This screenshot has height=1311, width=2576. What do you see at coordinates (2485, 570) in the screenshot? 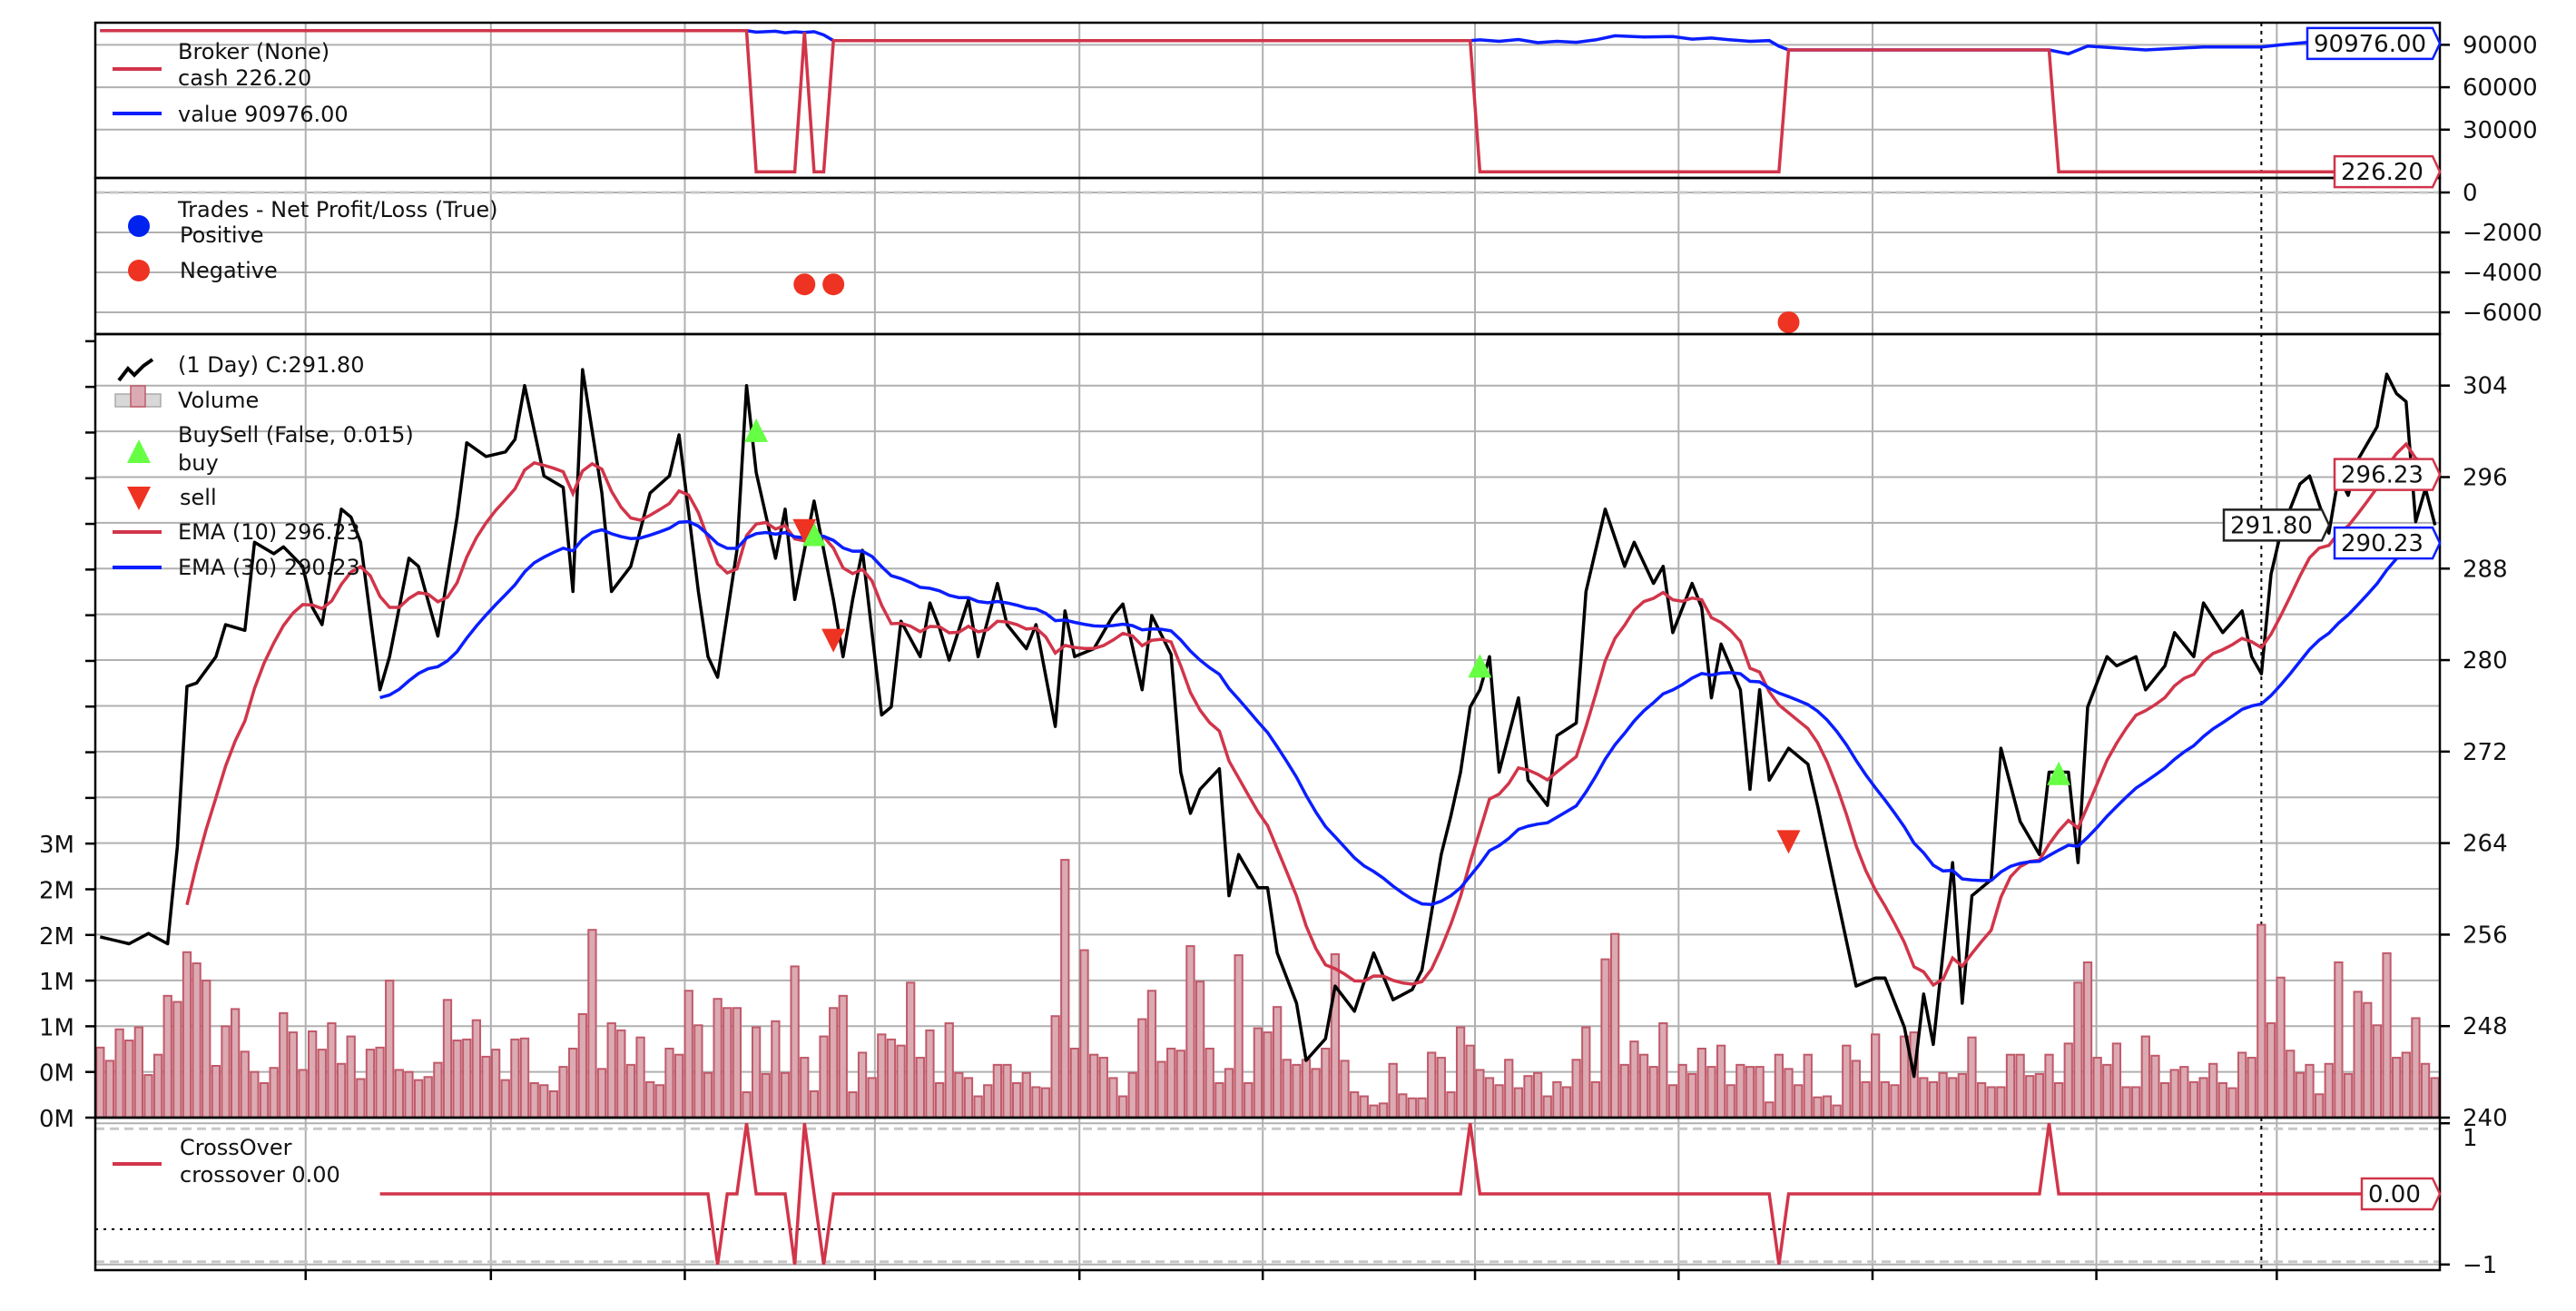
I see `y-tick-label: 288` at bounding box center [2485, 570].